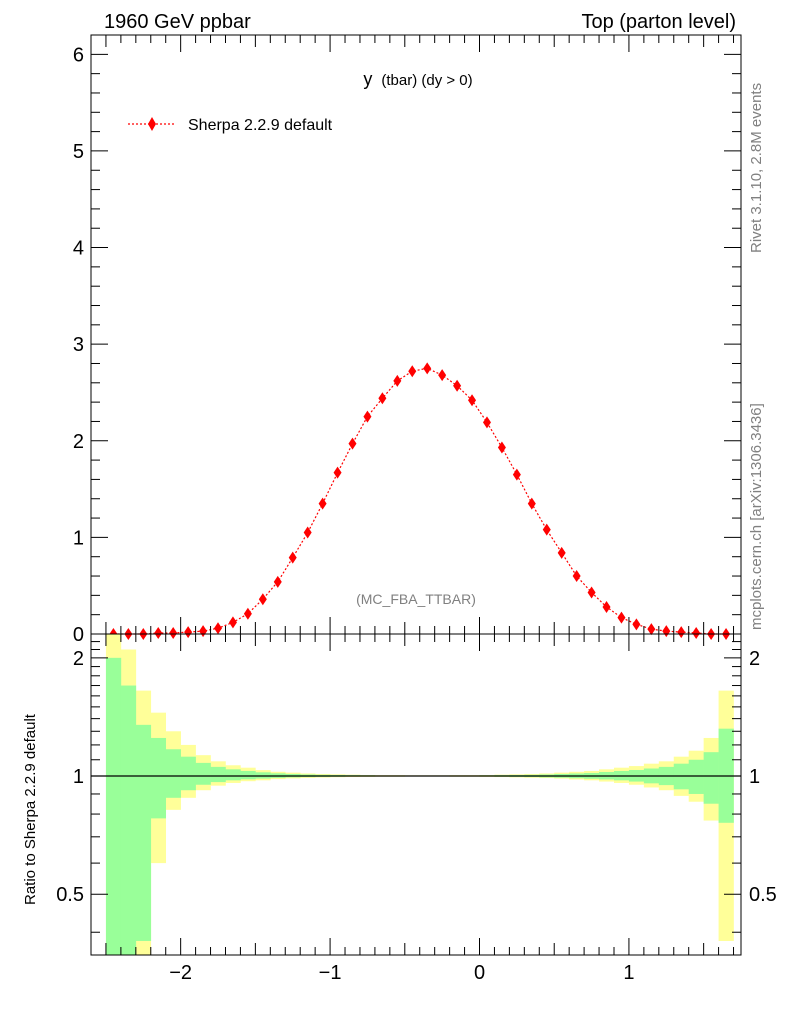  I want to click on watermark: (MC_FBA_TTBAR), so click(416, 599).